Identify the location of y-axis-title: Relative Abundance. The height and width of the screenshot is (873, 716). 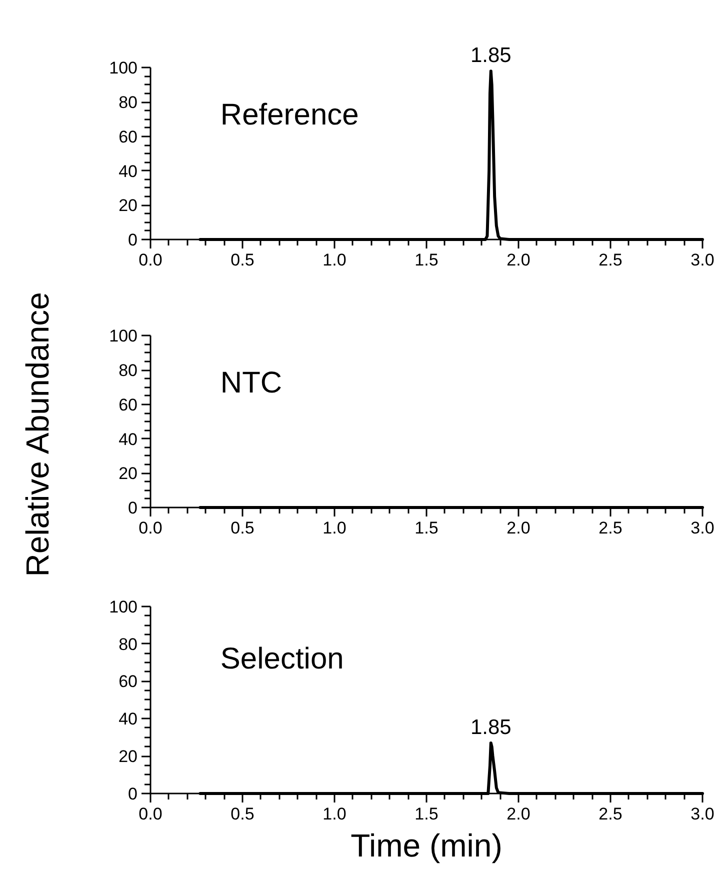
(38, 434).